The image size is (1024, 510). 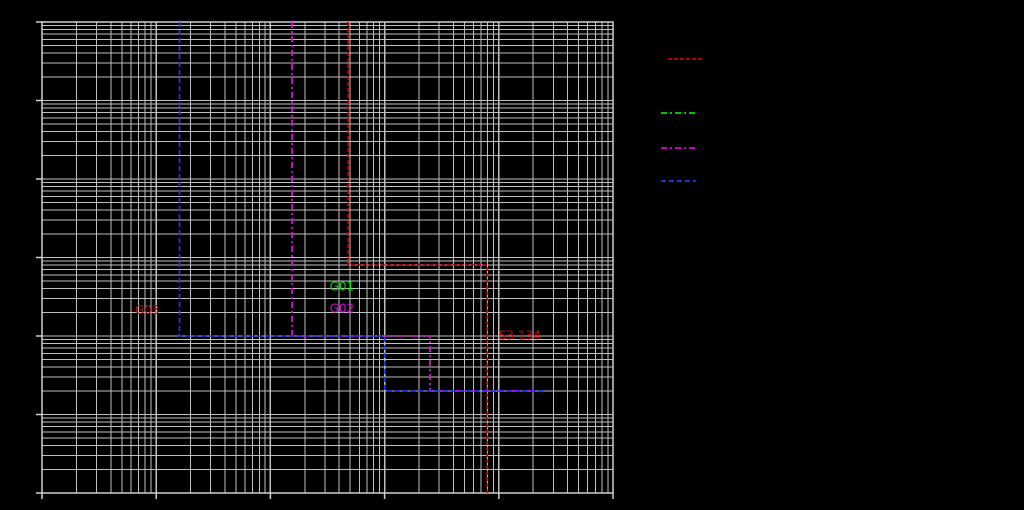 I want to click on curve-label-main: S3 134, so click(x=520, y=336).